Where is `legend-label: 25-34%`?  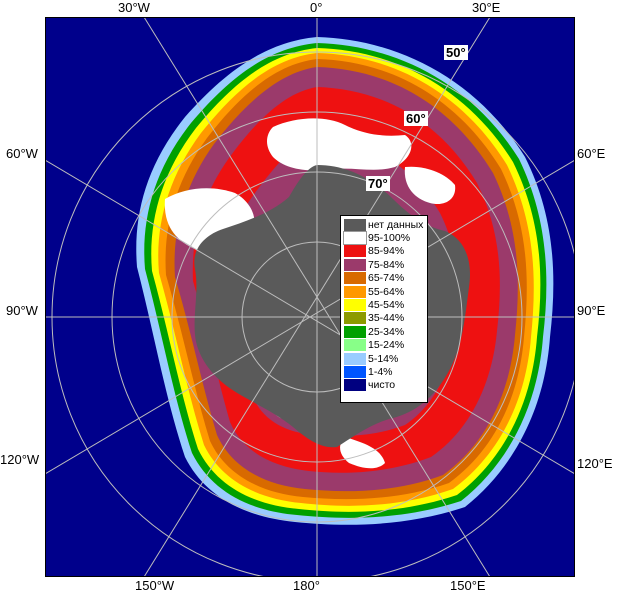
legend-label: 25-34% is located at coordinates (386, 331).